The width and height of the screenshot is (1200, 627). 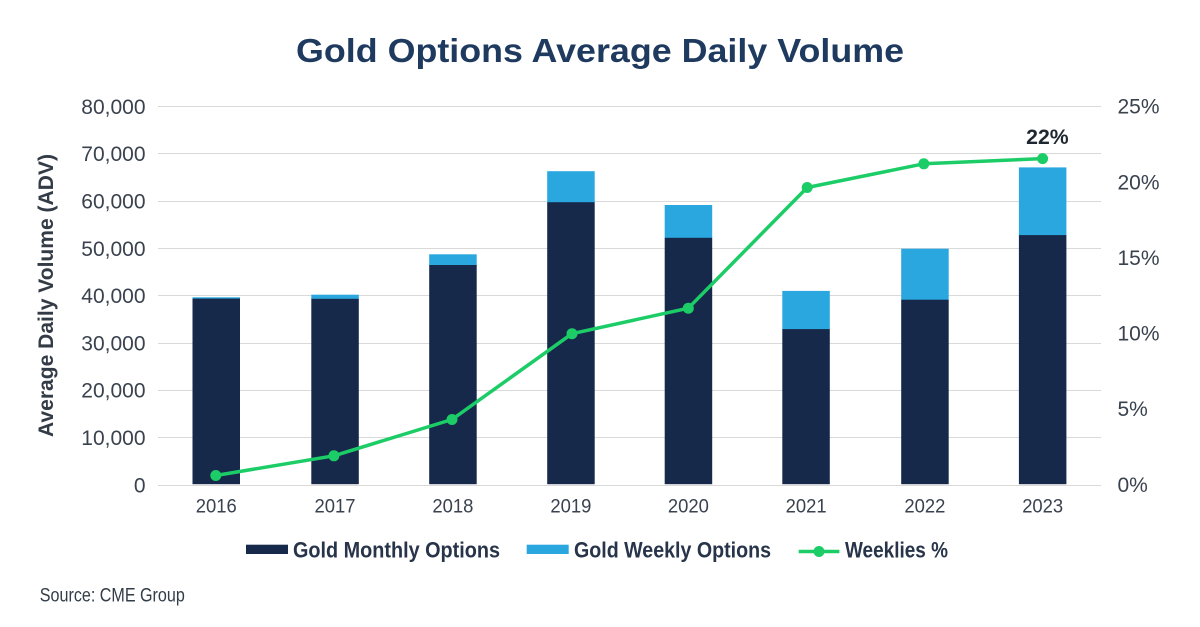 What do you see at coordinates (1139, 334) in the screenshot?
I see `svg-text: 10%` at bounding box center [1139, 334].